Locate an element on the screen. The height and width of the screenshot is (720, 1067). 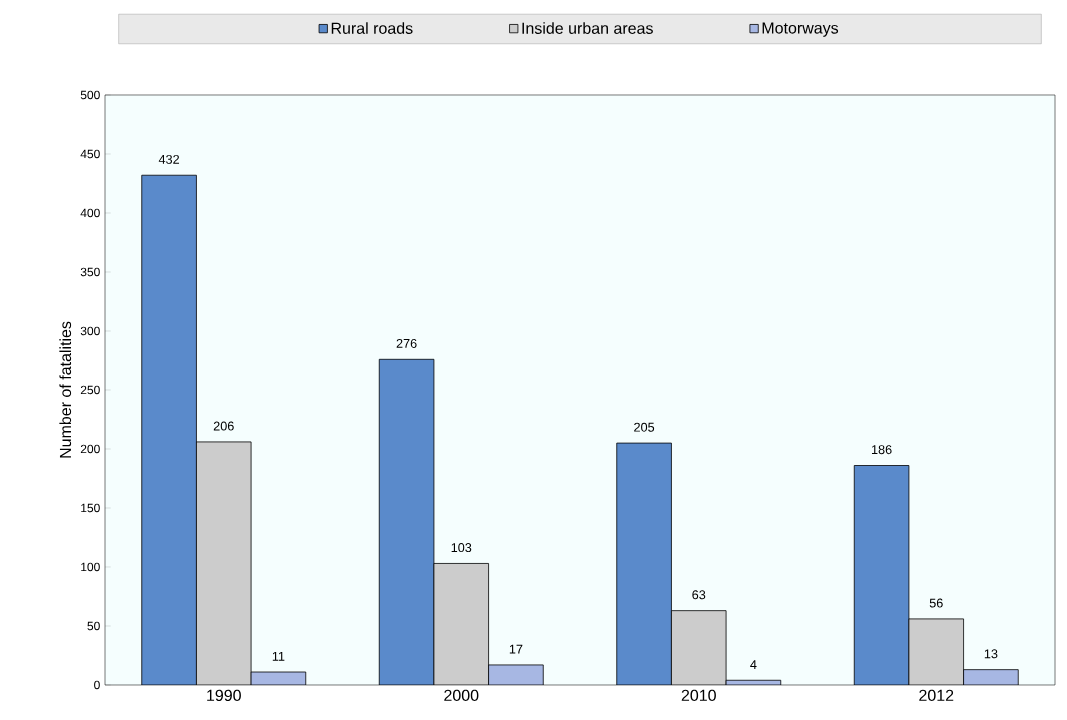
data-label: 17 is located at coordinates (516, 649).